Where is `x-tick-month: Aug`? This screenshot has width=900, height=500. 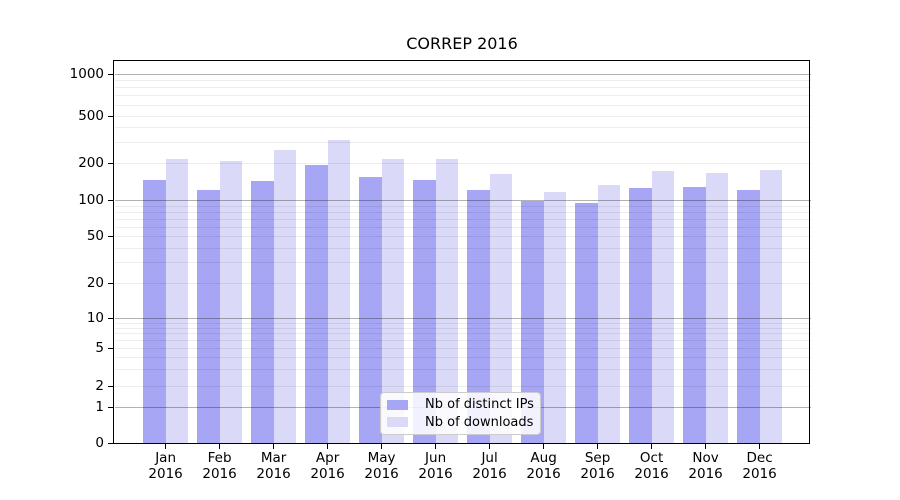 x-tick-month: Aug is located at coordinates (543, 458).